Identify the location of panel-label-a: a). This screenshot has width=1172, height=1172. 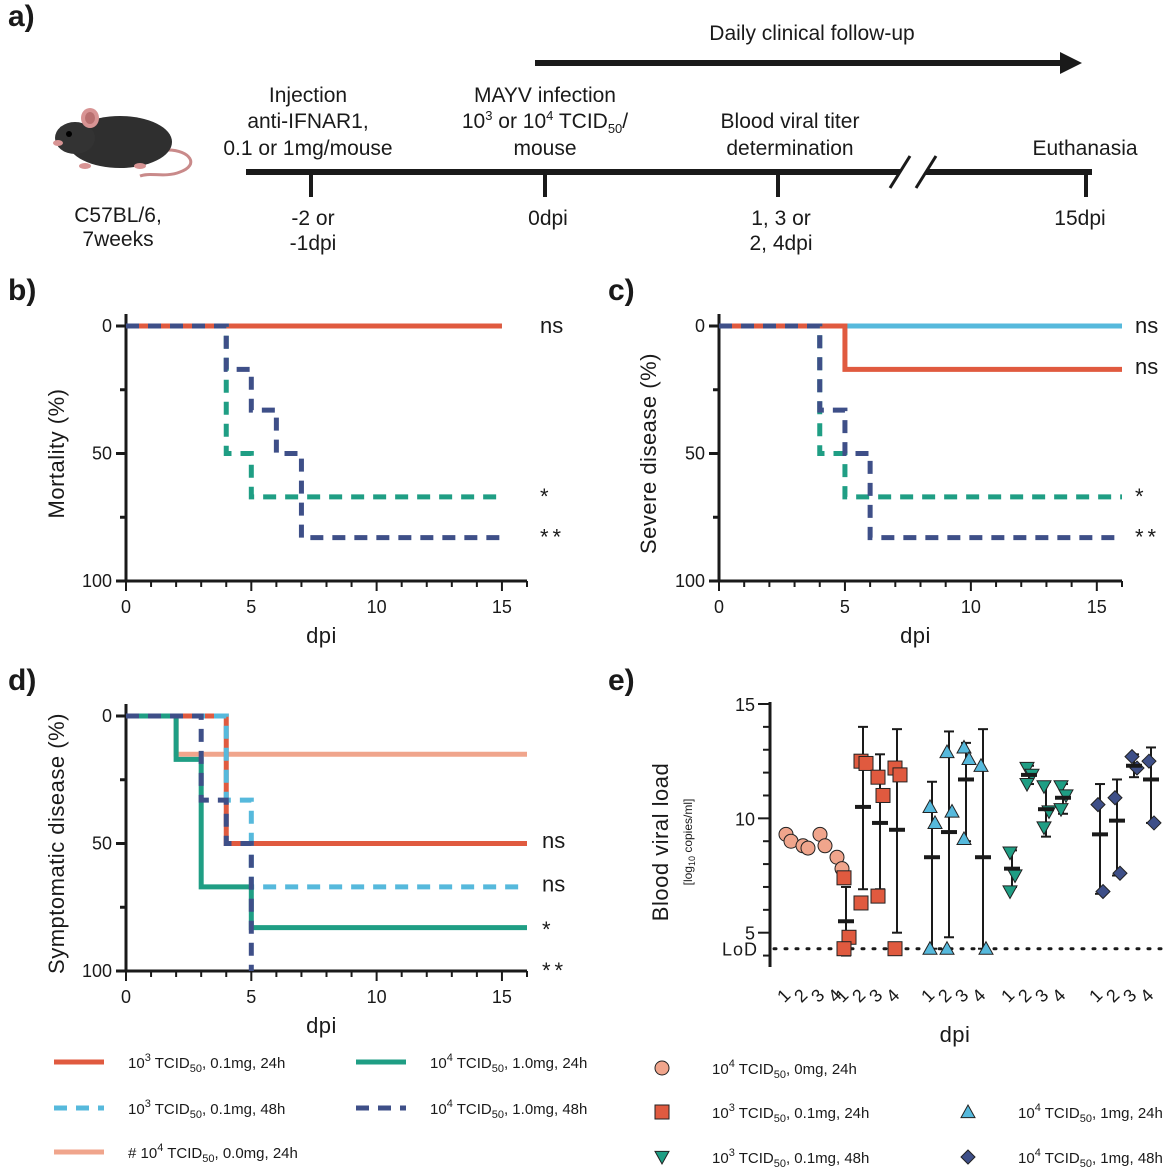
(21, 16).